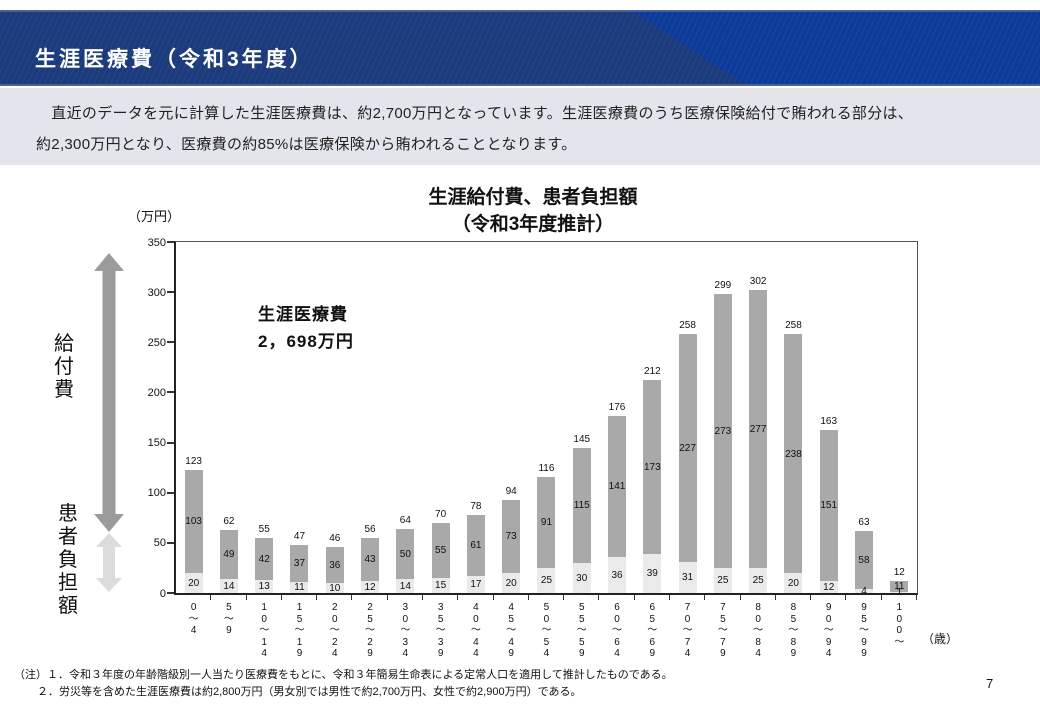 The height and width of the screenshot is (720, 1040). What do you see at coordinates (546, 468) in the screenshot?
I see `bar-total-label: 116` at bounding box center [546, 468].